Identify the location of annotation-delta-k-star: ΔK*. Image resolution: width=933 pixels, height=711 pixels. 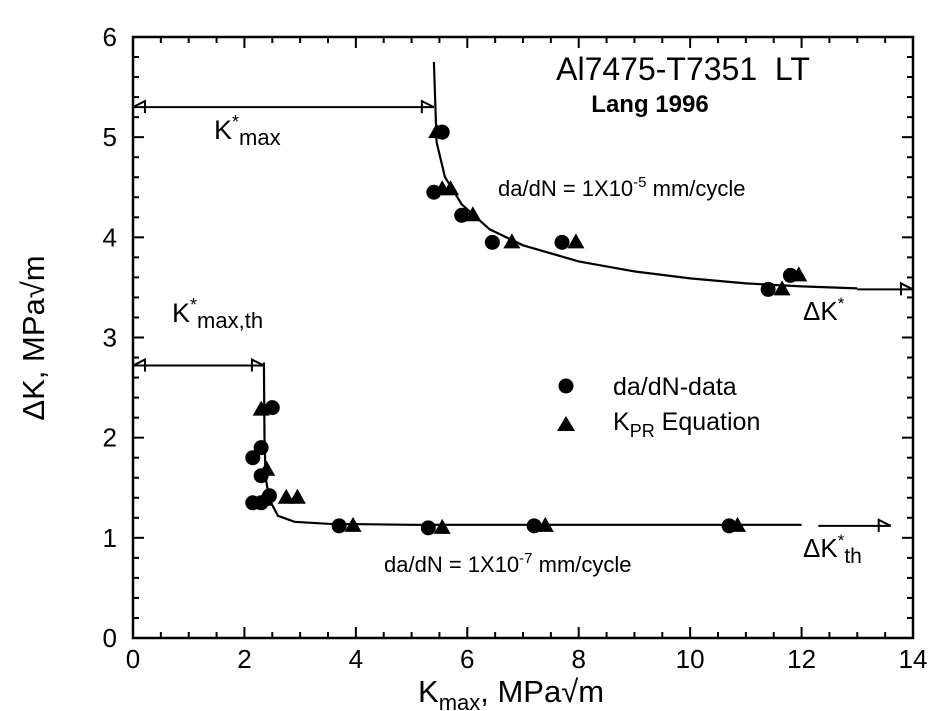
(824, 310).